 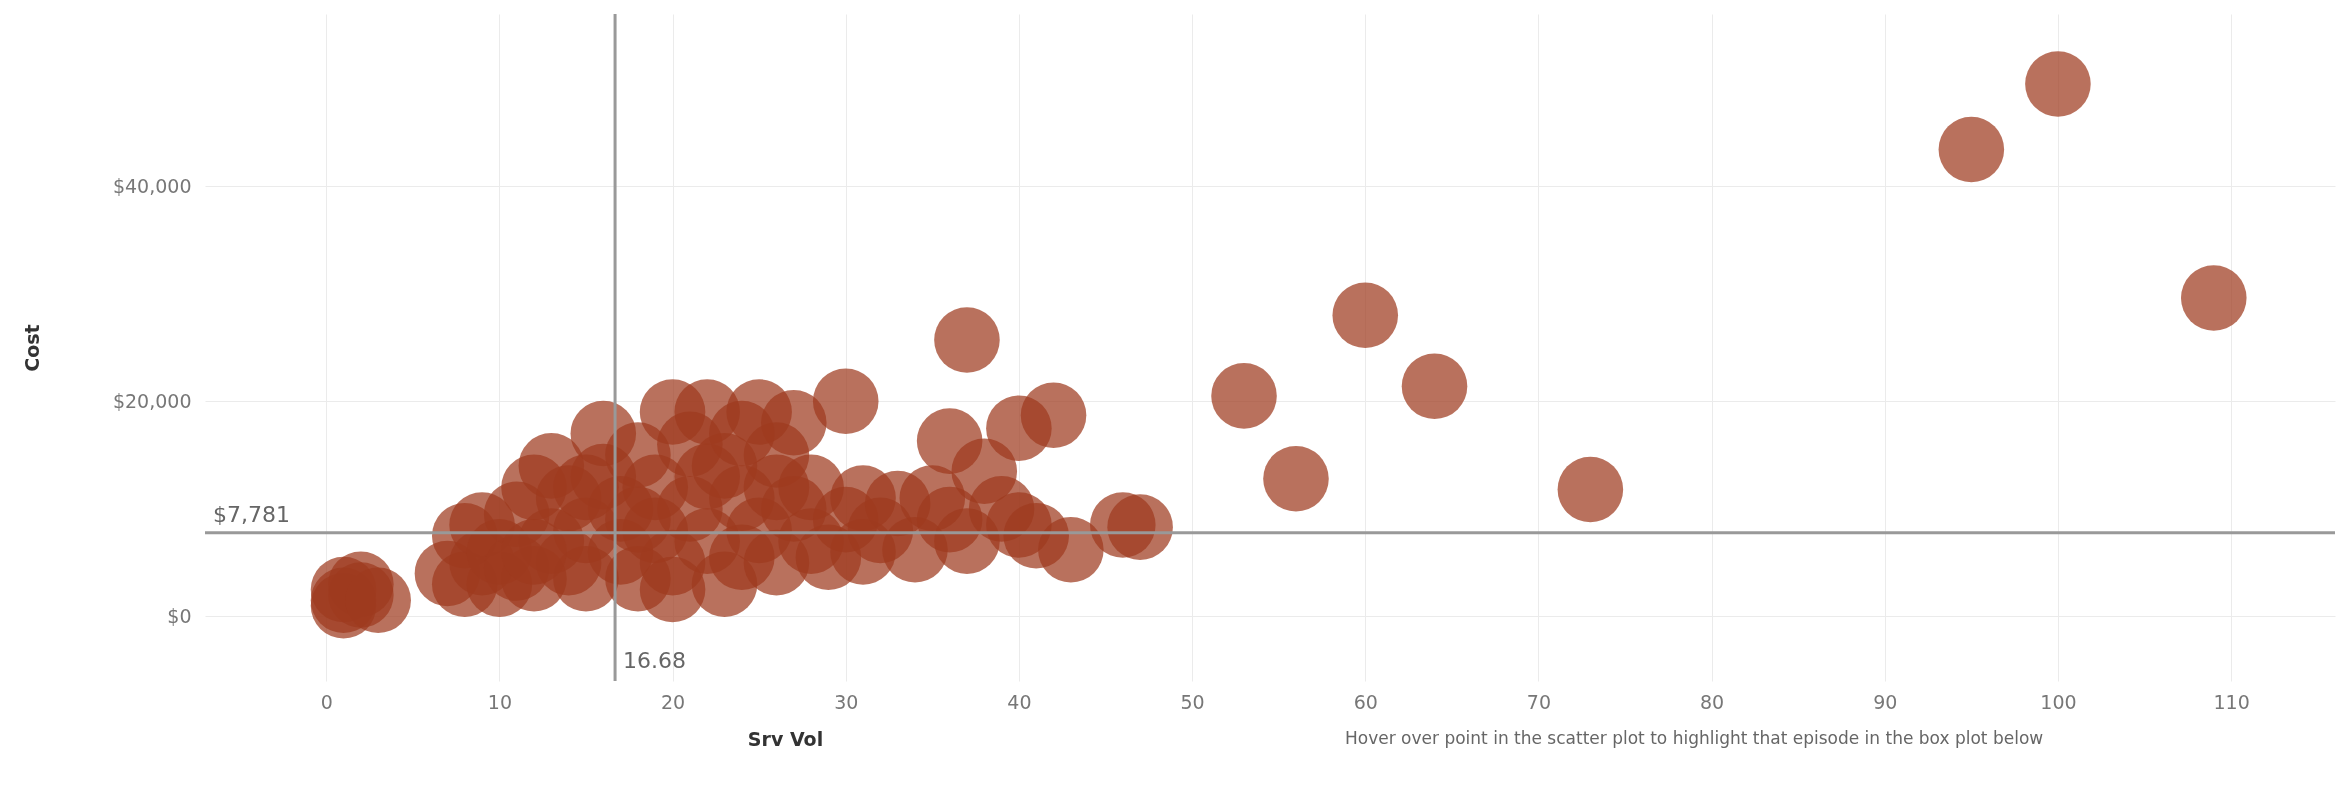 What do you see at coordinates (1712, 701) in the screenshot?
I see `x-tick-label: 80` at bounding box center [1712, 701].